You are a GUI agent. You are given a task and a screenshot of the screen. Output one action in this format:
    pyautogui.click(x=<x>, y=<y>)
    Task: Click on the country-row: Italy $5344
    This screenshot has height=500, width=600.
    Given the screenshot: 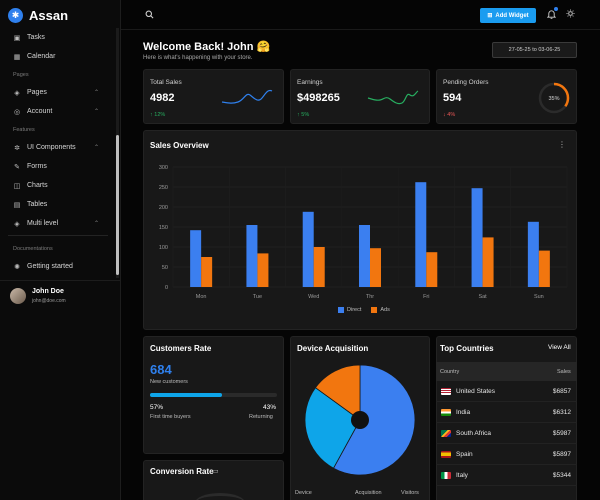 What is the action you would take?
    pyautogui.click(x=506, y=475)
    